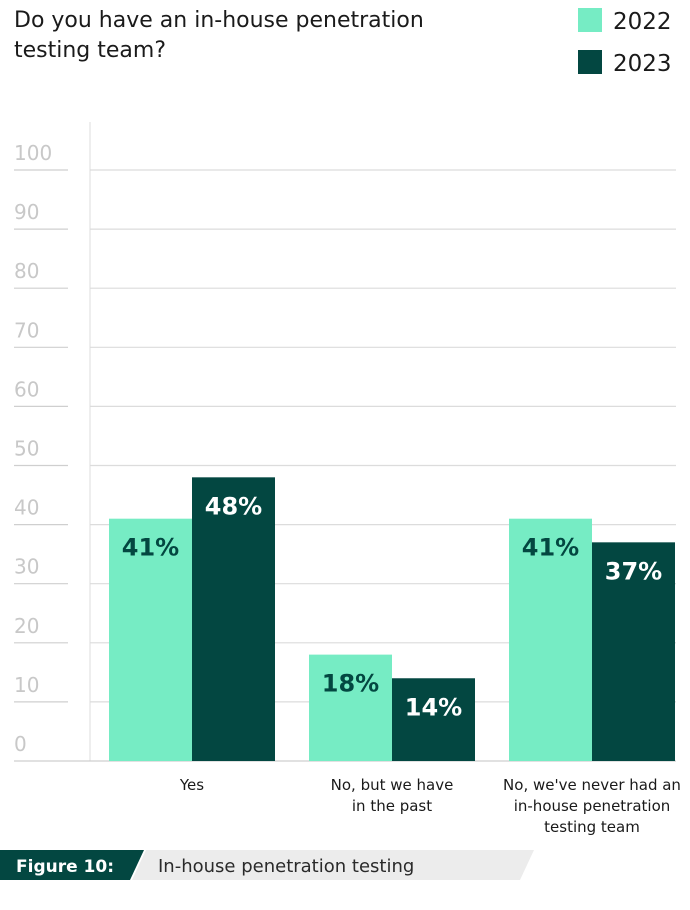 The height and width of the screenshot is (910, 690). Describe the element at coordinates (219, 20) in the screenshot. I see `chart-title-line: Do you have an in-house penetration` at that location.